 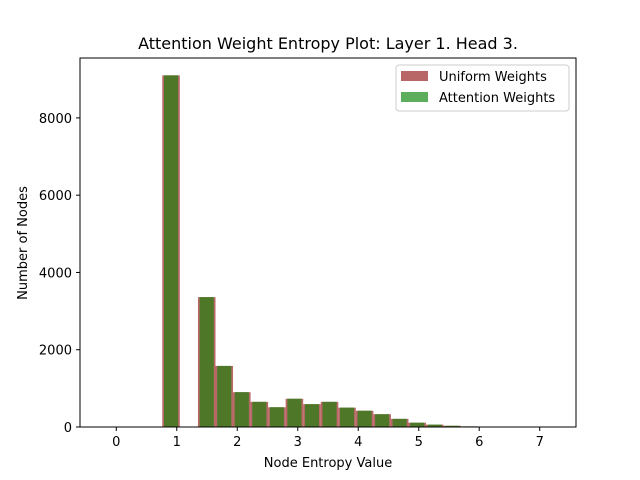 I want to click on y-axis: 0 2000 4000 6000 8000, so click(x=59, y=274).